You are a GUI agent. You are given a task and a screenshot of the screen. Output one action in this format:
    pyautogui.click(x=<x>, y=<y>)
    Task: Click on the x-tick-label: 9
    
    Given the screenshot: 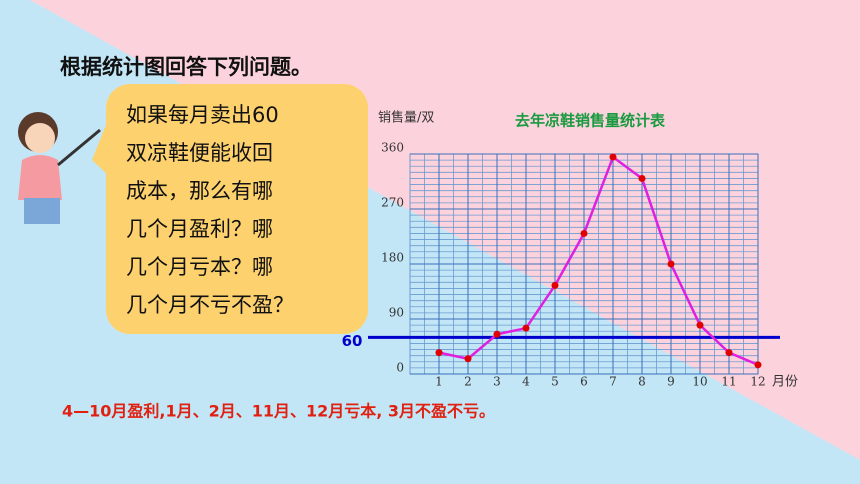 What is the action you would take?
    pyautogui.click(x=671, y=382)
    